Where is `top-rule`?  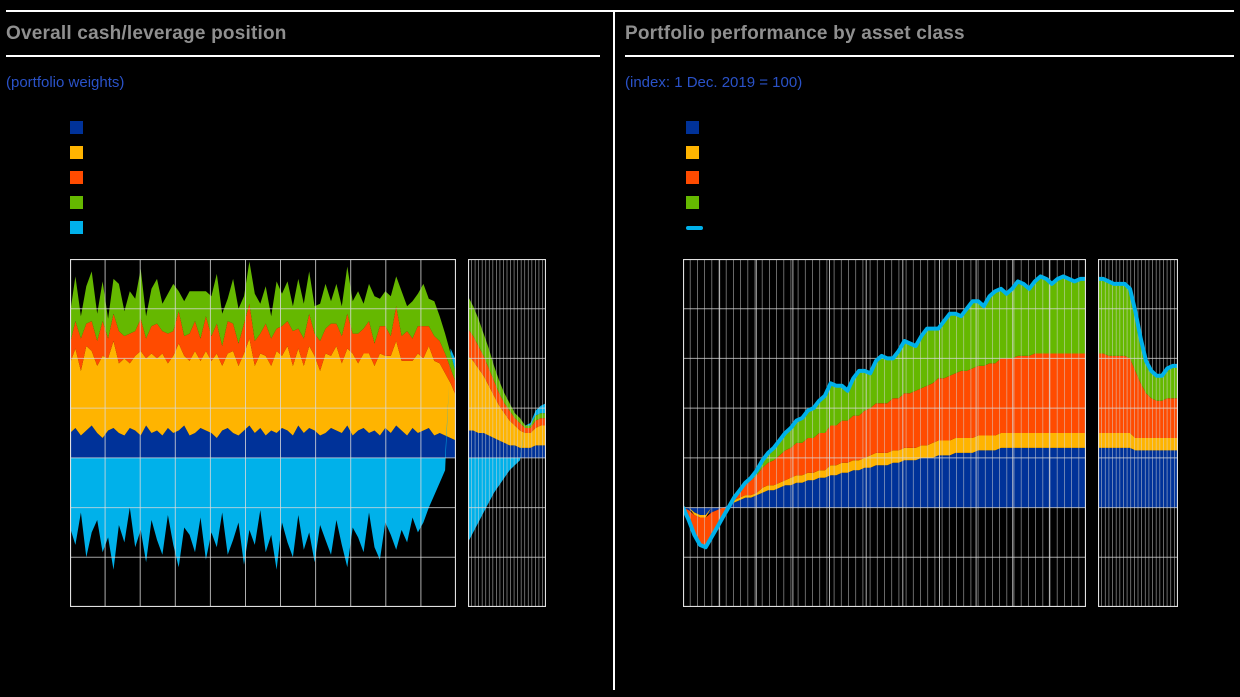 top-rule is located at coordinates (620, 11).